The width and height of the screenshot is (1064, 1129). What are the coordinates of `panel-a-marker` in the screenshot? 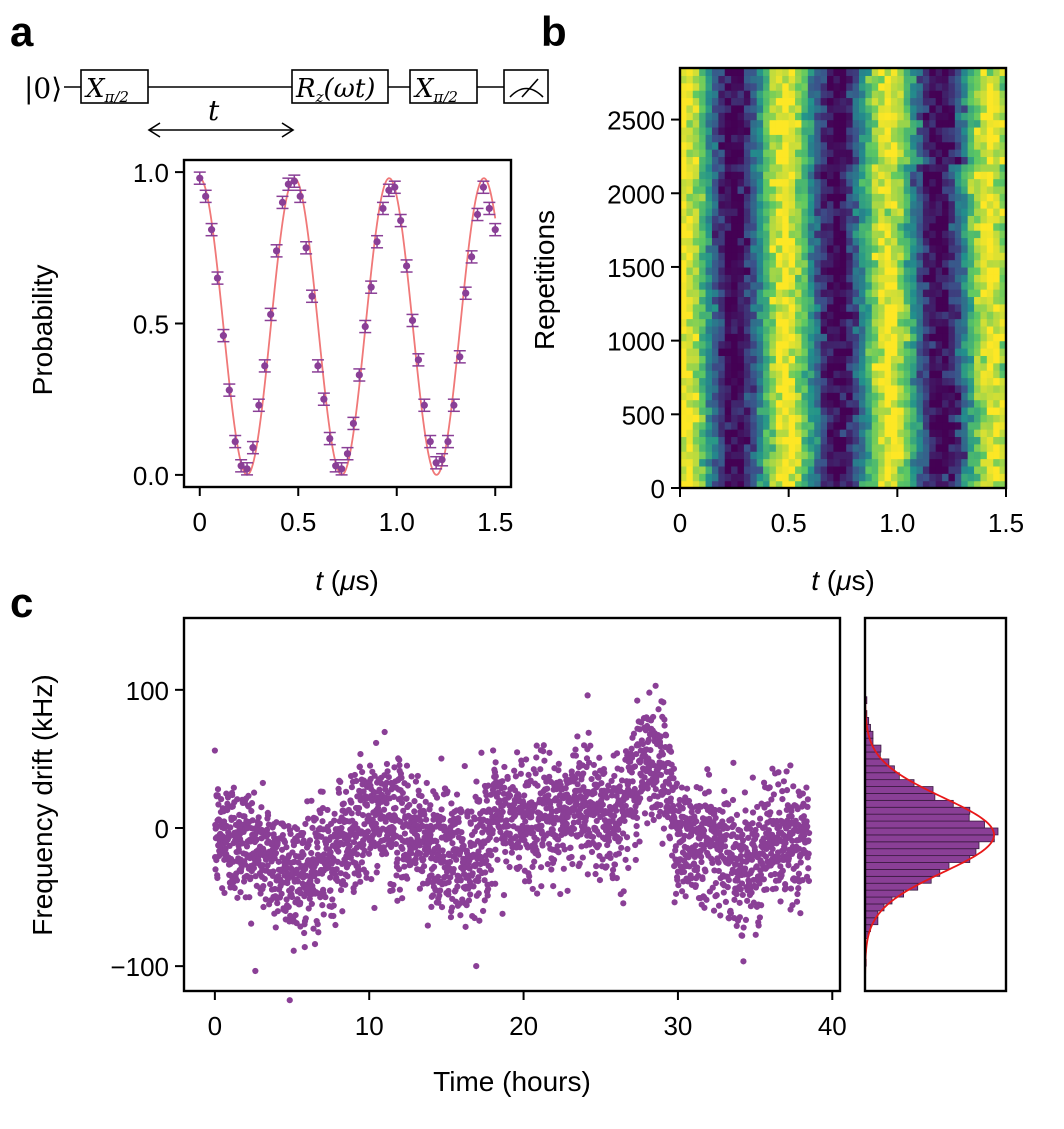 It's located at (276, 251).